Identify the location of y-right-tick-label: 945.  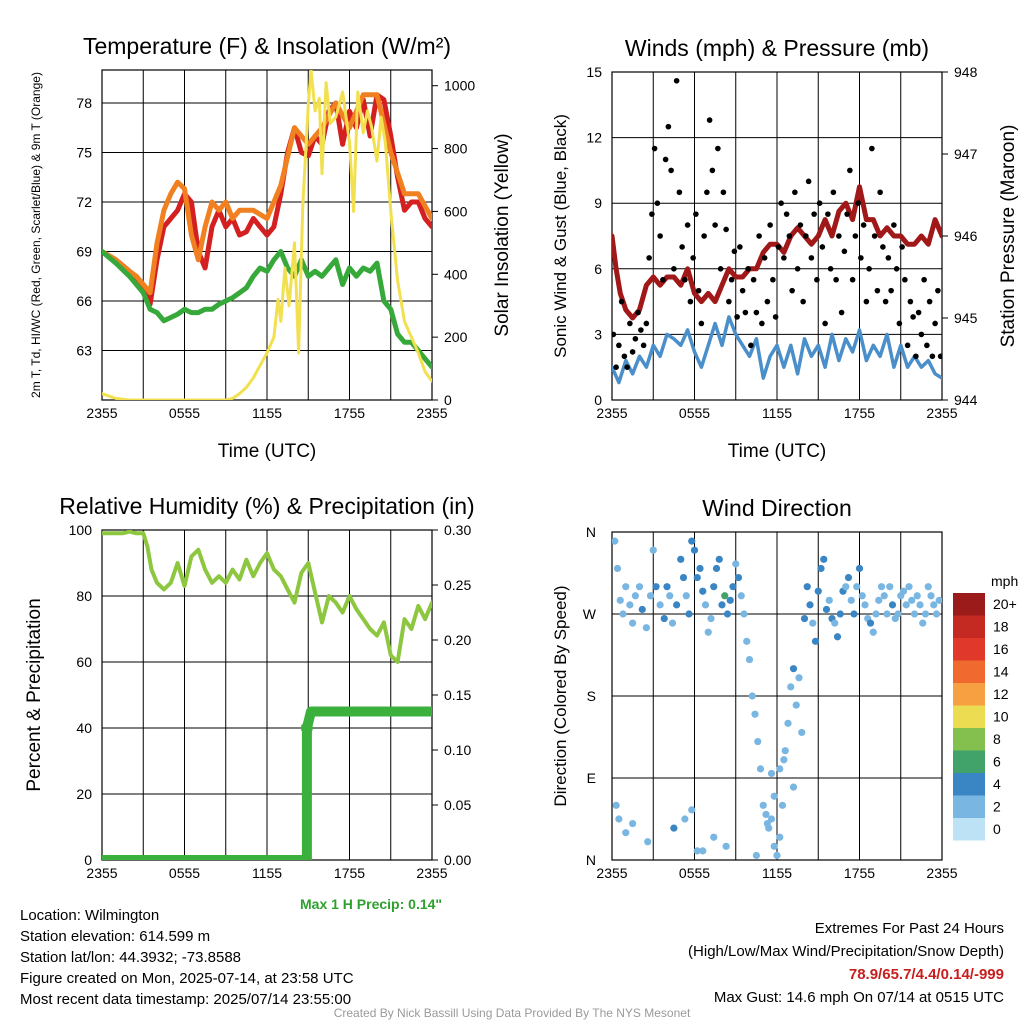
(966, 318).